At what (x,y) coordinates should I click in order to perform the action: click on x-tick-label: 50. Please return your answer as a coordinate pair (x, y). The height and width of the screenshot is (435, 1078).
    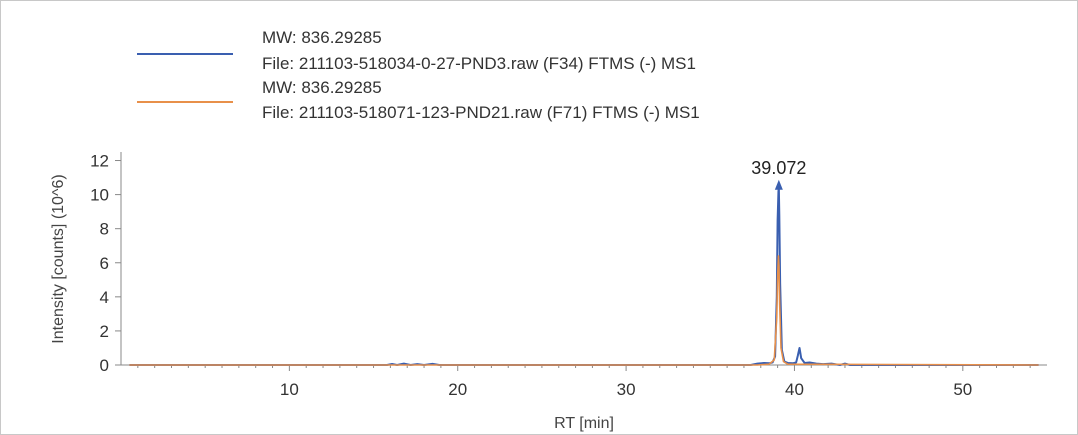
    Looking at the image, I should click on (962, 389).